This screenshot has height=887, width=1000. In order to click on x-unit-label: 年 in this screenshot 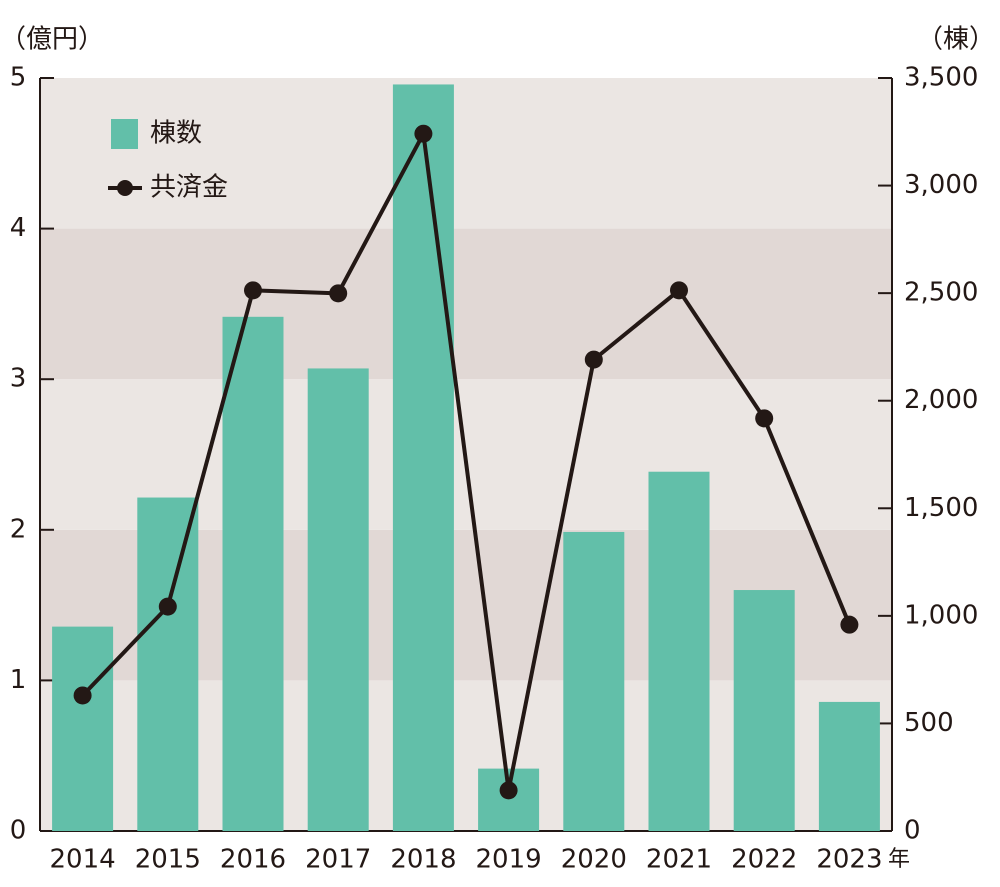, I will do `click(899, 859)`.